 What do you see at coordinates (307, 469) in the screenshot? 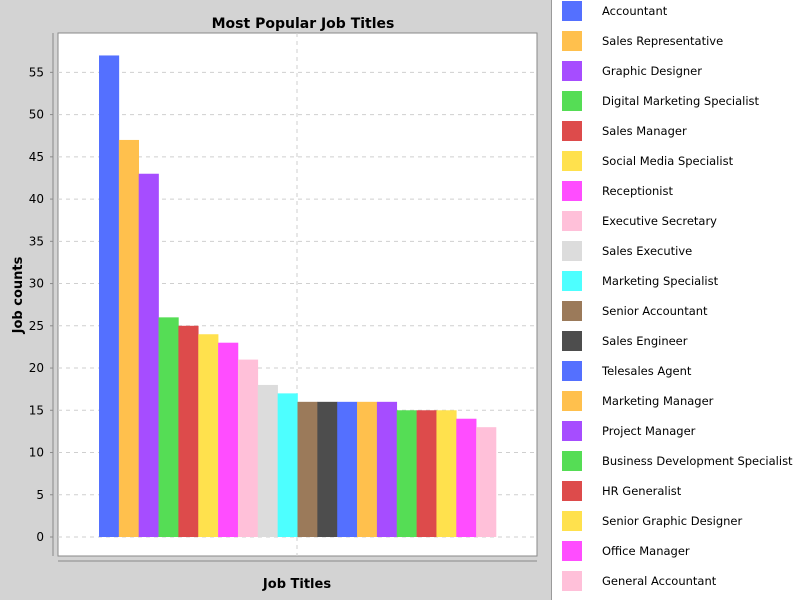
I see `bar-senior-accountant` at bounding box center [307, 469].